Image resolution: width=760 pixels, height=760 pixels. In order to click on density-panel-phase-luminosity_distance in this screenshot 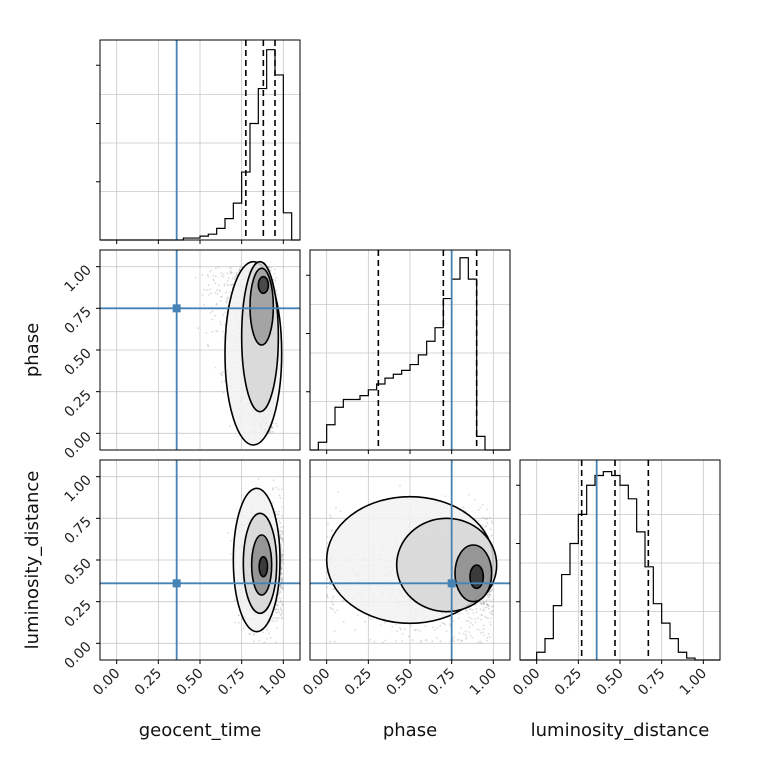, I will do `click(410, 560)`.